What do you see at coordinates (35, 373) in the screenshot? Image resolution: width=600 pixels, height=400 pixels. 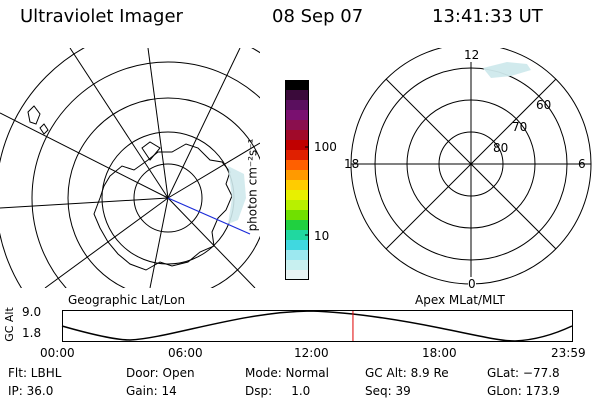 I see `info-flt: Flt: LBHL` at bounding box center [35, 373].